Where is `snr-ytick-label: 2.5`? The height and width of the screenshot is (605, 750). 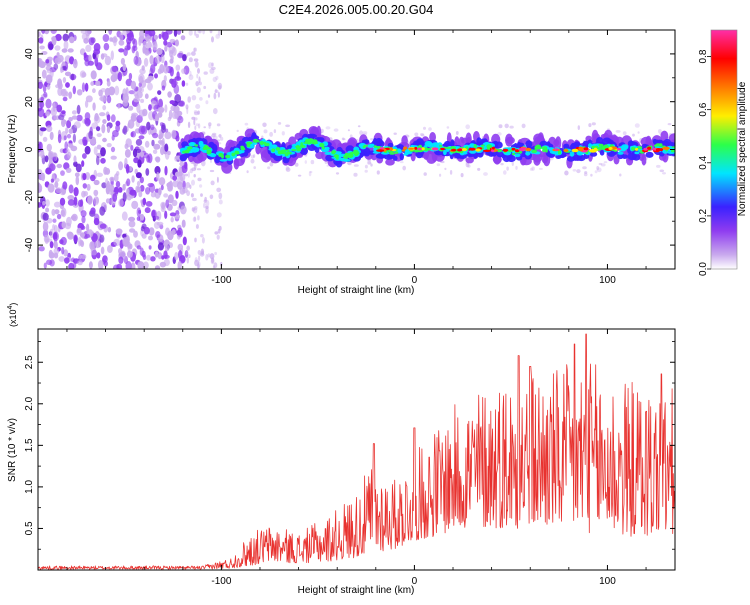
snr-ytick-label: 2.5 is located at coordinates (29, 362).